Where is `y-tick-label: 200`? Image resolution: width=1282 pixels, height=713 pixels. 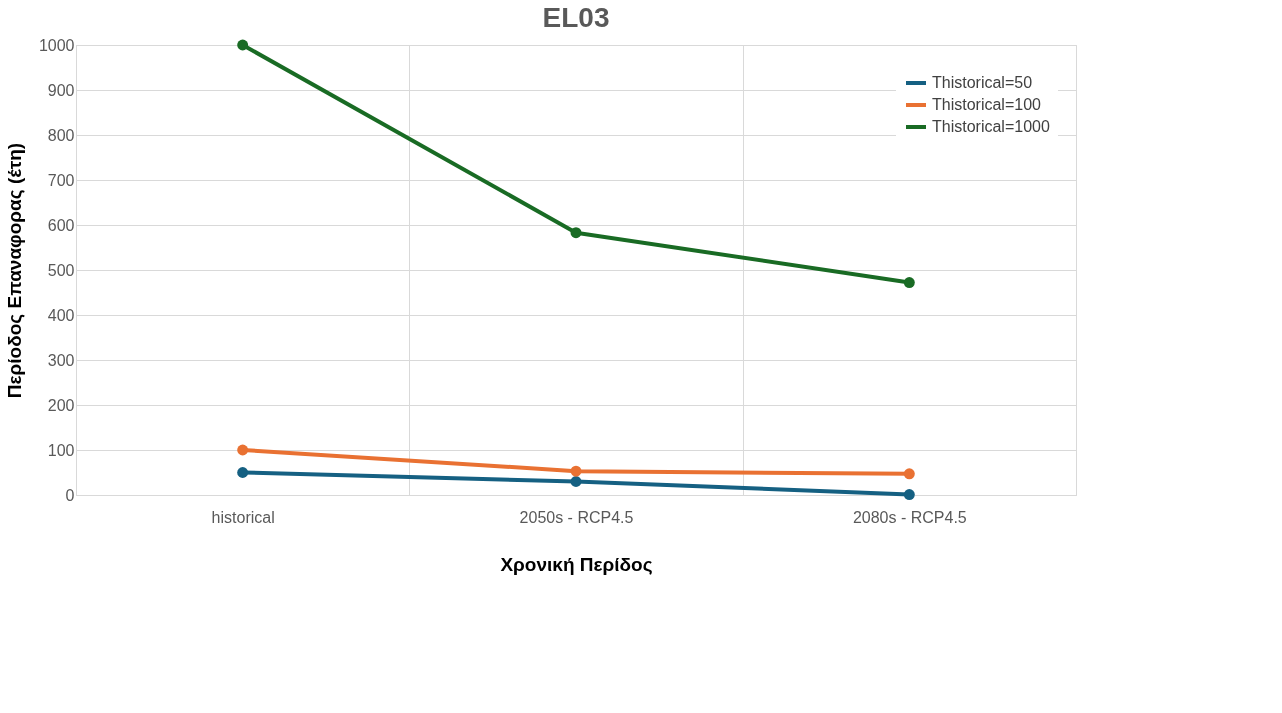 y-tick-label: 200 is located at coordinates (61, 405).